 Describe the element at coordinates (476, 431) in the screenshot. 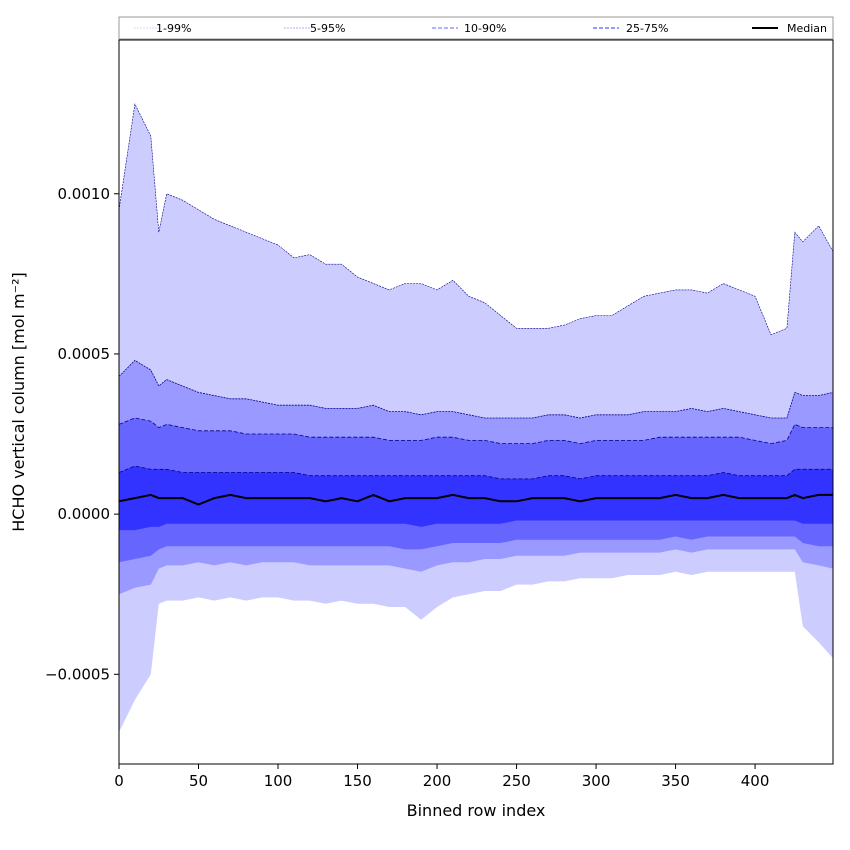

I see `band-10-90-upper-edge` at that location.